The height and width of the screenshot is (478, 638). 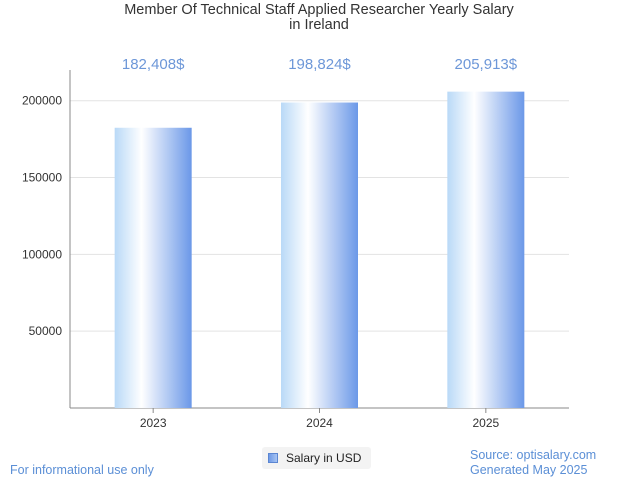 What do you see at coordinates (319, 423) in the screenshot?
I see `x-tick-label-2024: 2024` at bounding box center [319, 423].